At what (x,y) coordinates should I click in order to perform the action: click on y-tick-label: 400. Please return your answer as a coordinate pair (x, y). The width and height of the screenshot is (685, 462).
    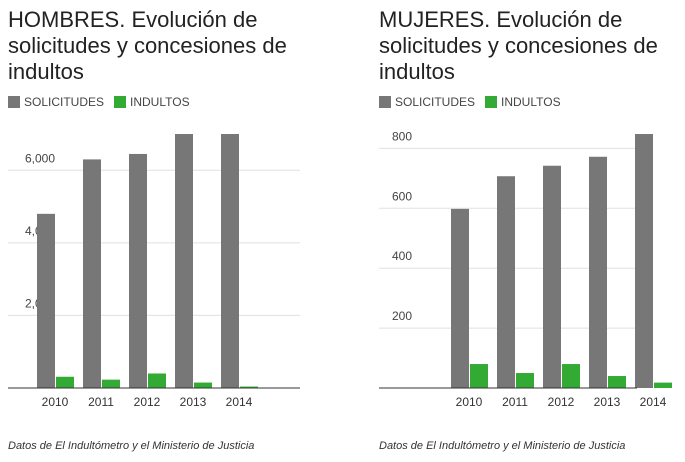
    Looking at the image, I should click on (402, 256).